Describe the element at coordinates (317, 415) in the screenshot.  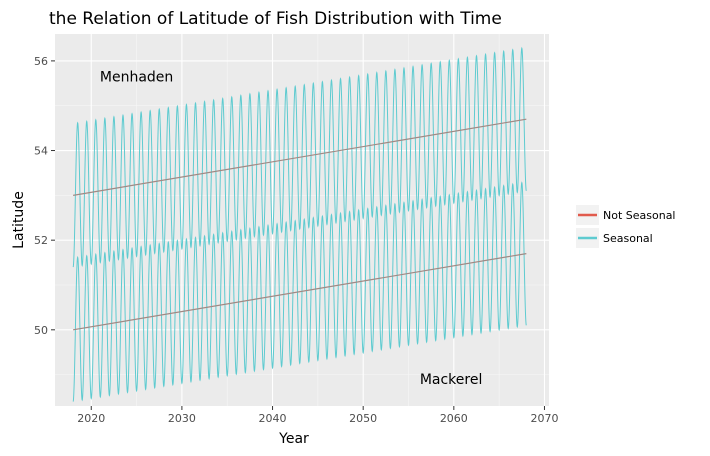
I see `x-axis-ticks: 2020 2030 2040 2050 2060 2070` at that location.